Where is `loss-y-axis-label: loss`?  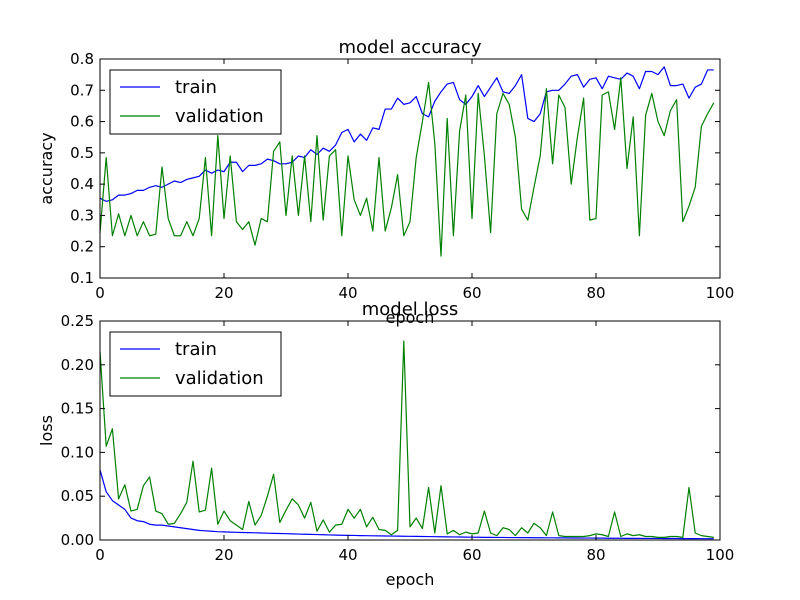 loss-y-axis-label: loss is located at coordinates (46, 430).